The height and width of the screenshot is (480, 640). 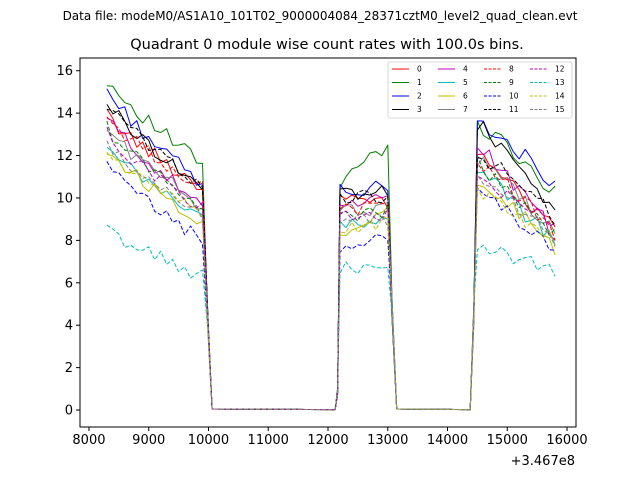 I want to click on y-tick-label: 0, so click(x=69, y=411).